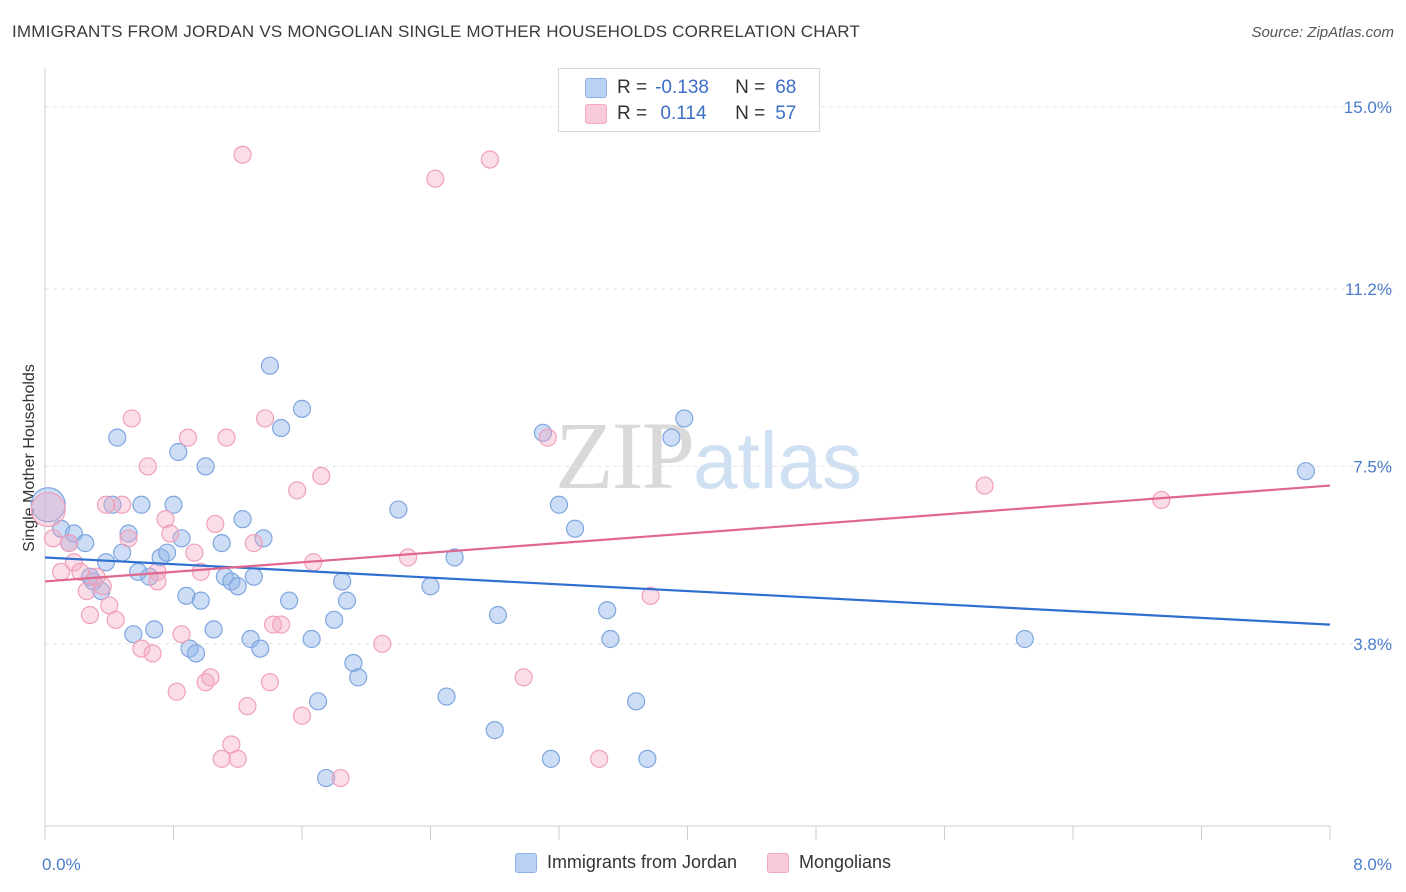  What do you see at coordinates (1368, 289) in the screenshot?
I see `y-tick-label: 11.2%` at bounding box center [1368, 289].